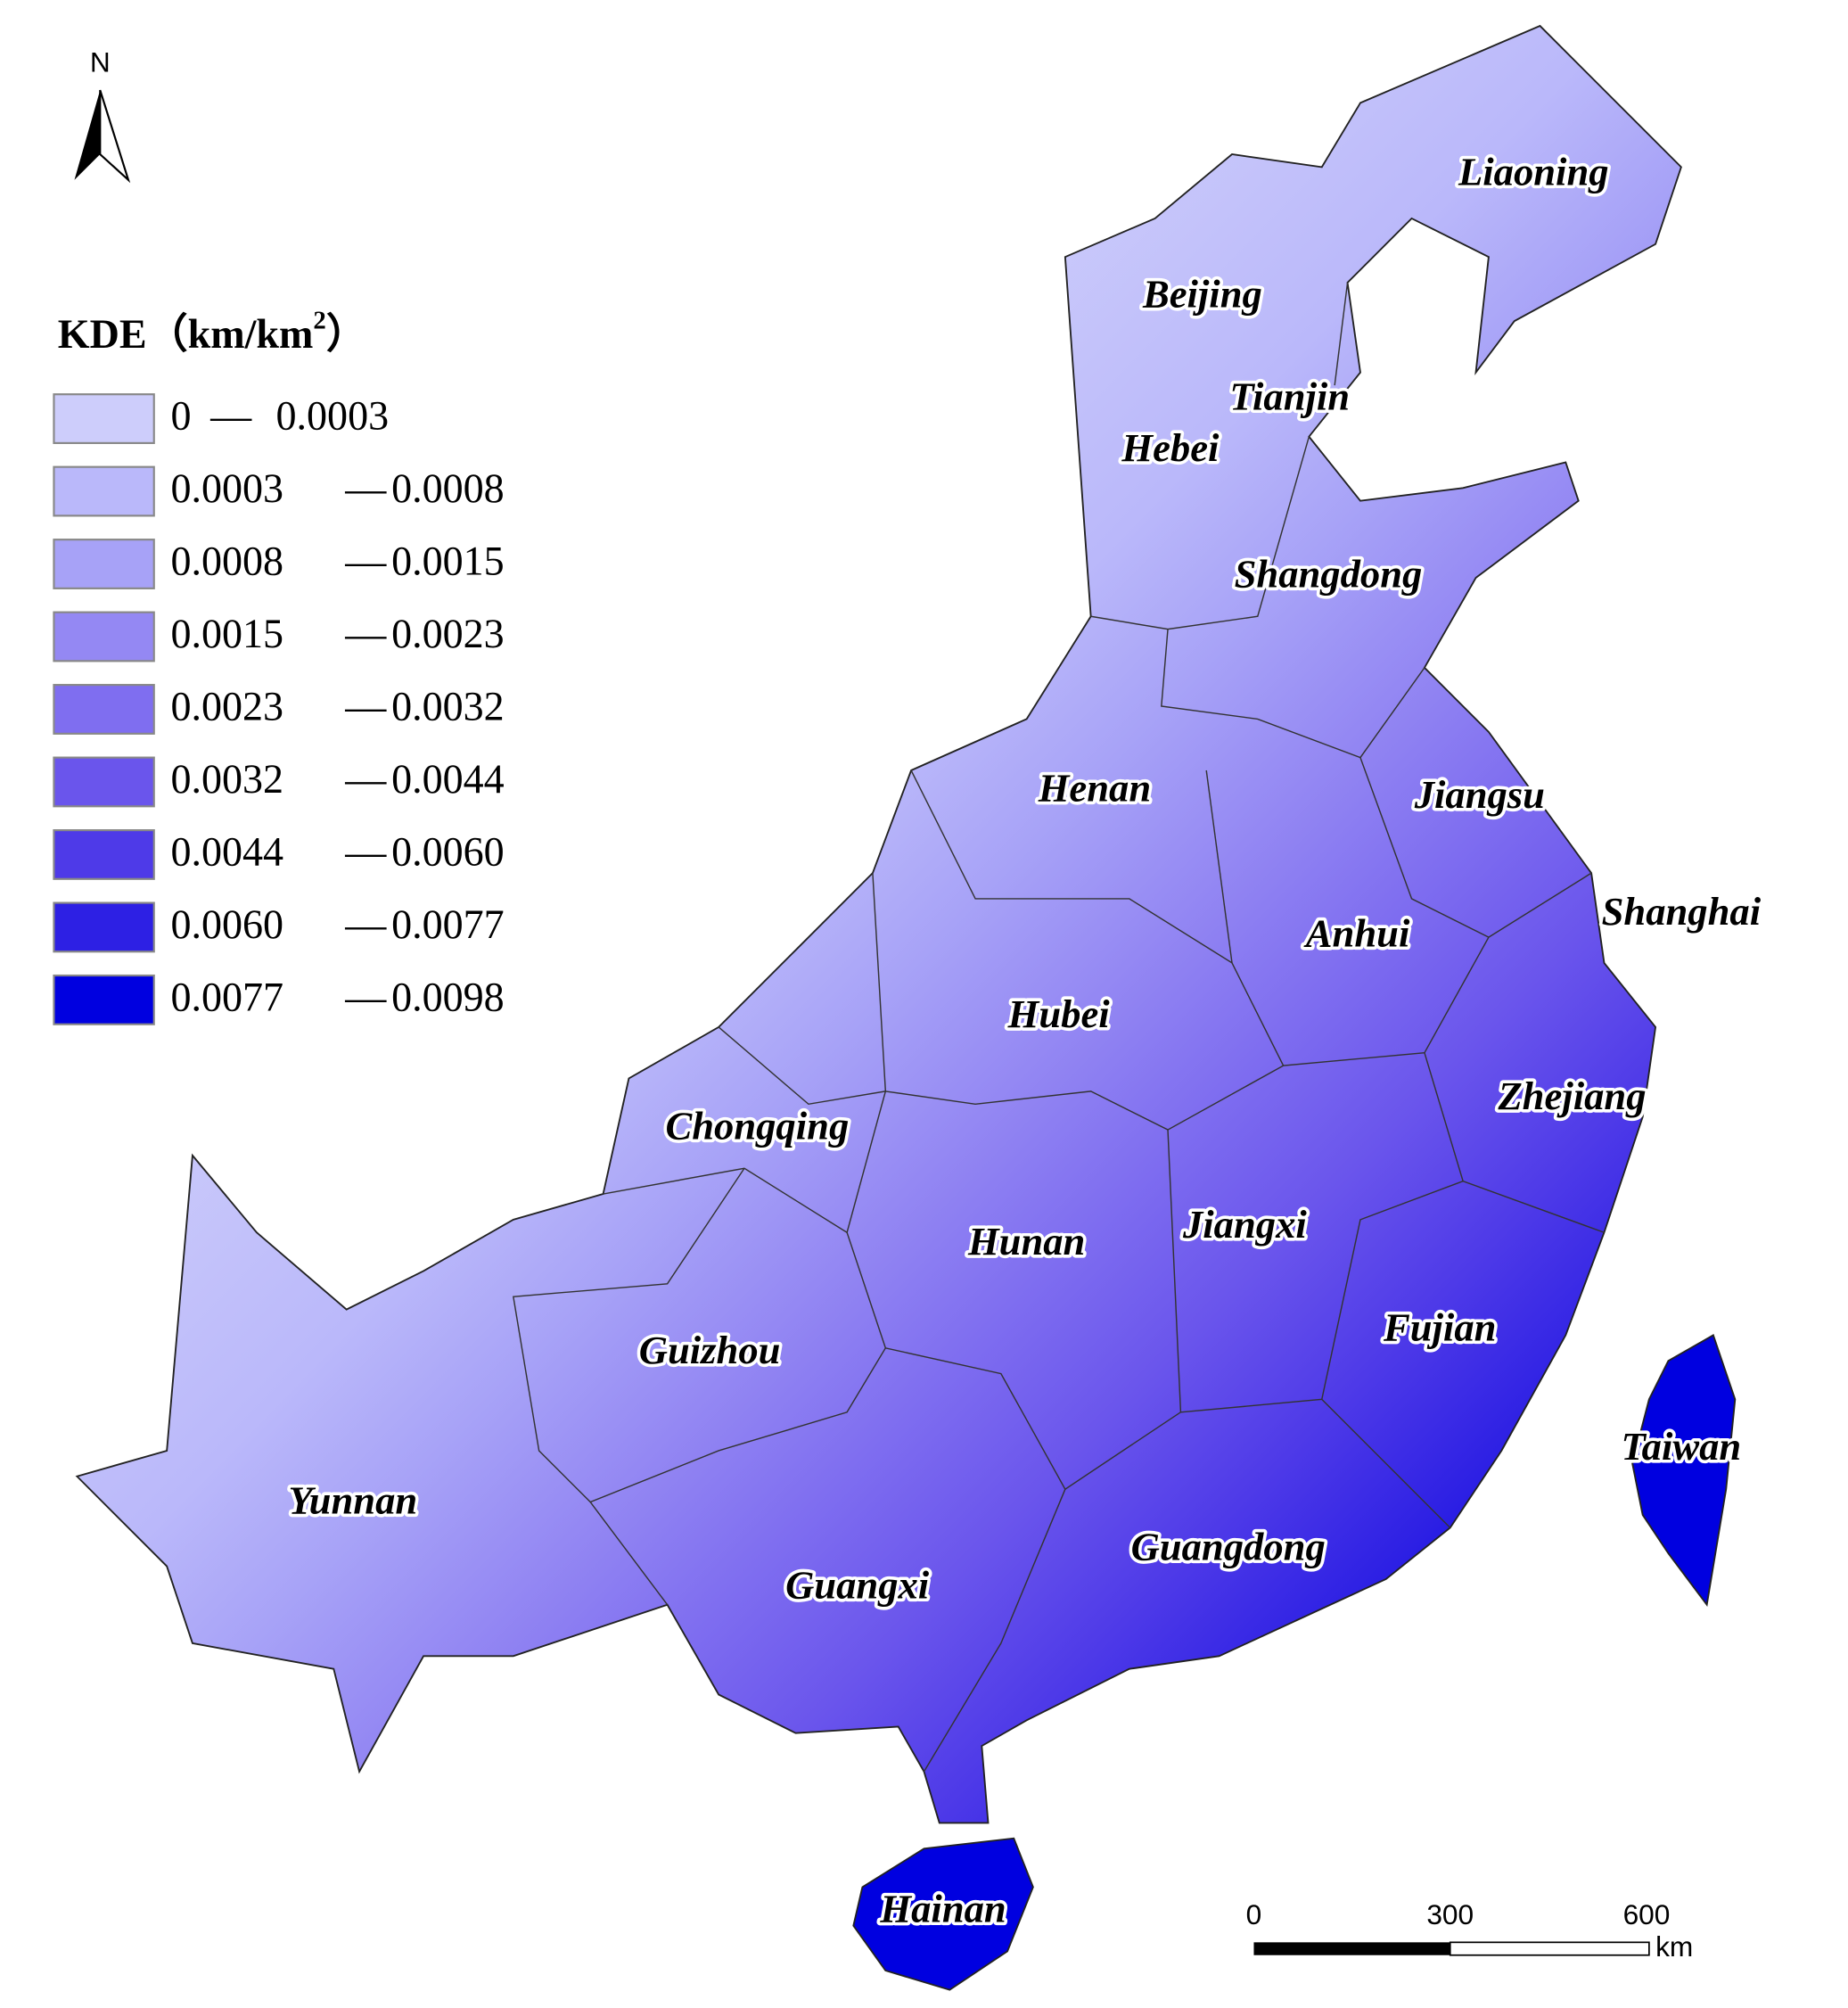 The height and width of the screenshot is (2008, 1848). Describe the element at coordinates (186, 333) in the screenshot. I see `legend-title-main: KDE（km/km` at that location.